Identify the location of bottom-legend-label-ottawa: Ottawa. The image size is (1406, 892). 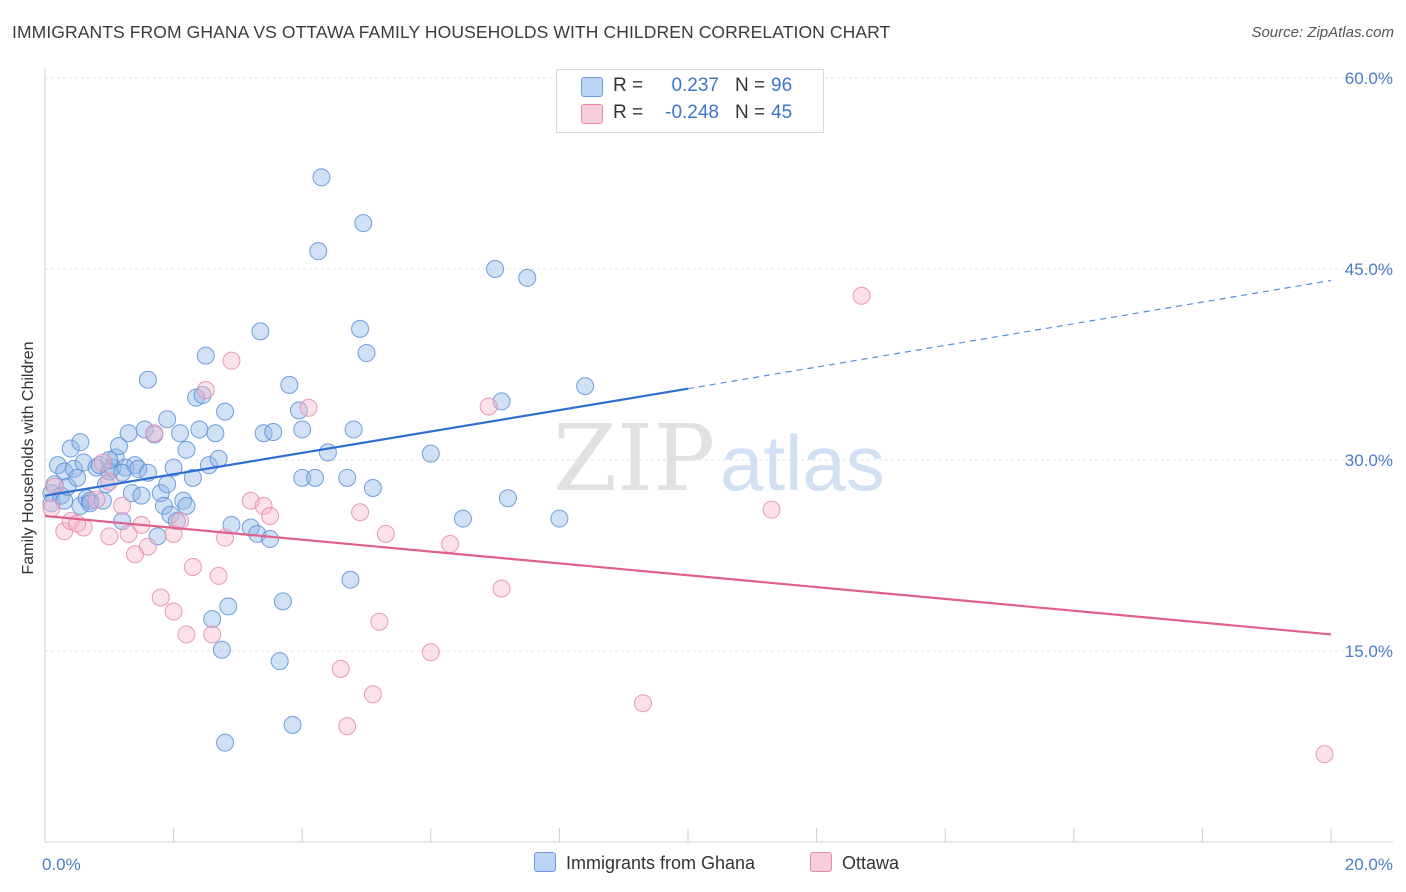
(871, 863).